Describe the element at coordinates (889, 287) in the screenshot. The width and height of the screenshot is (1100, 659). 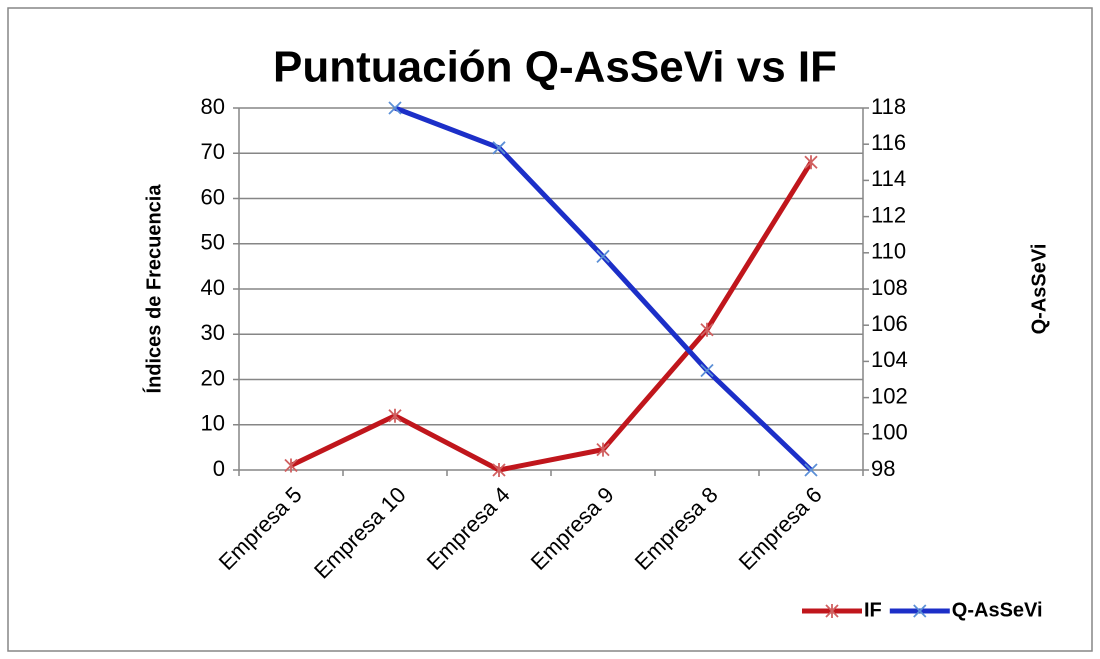
I see `y2-tick-label: 108` at that location.